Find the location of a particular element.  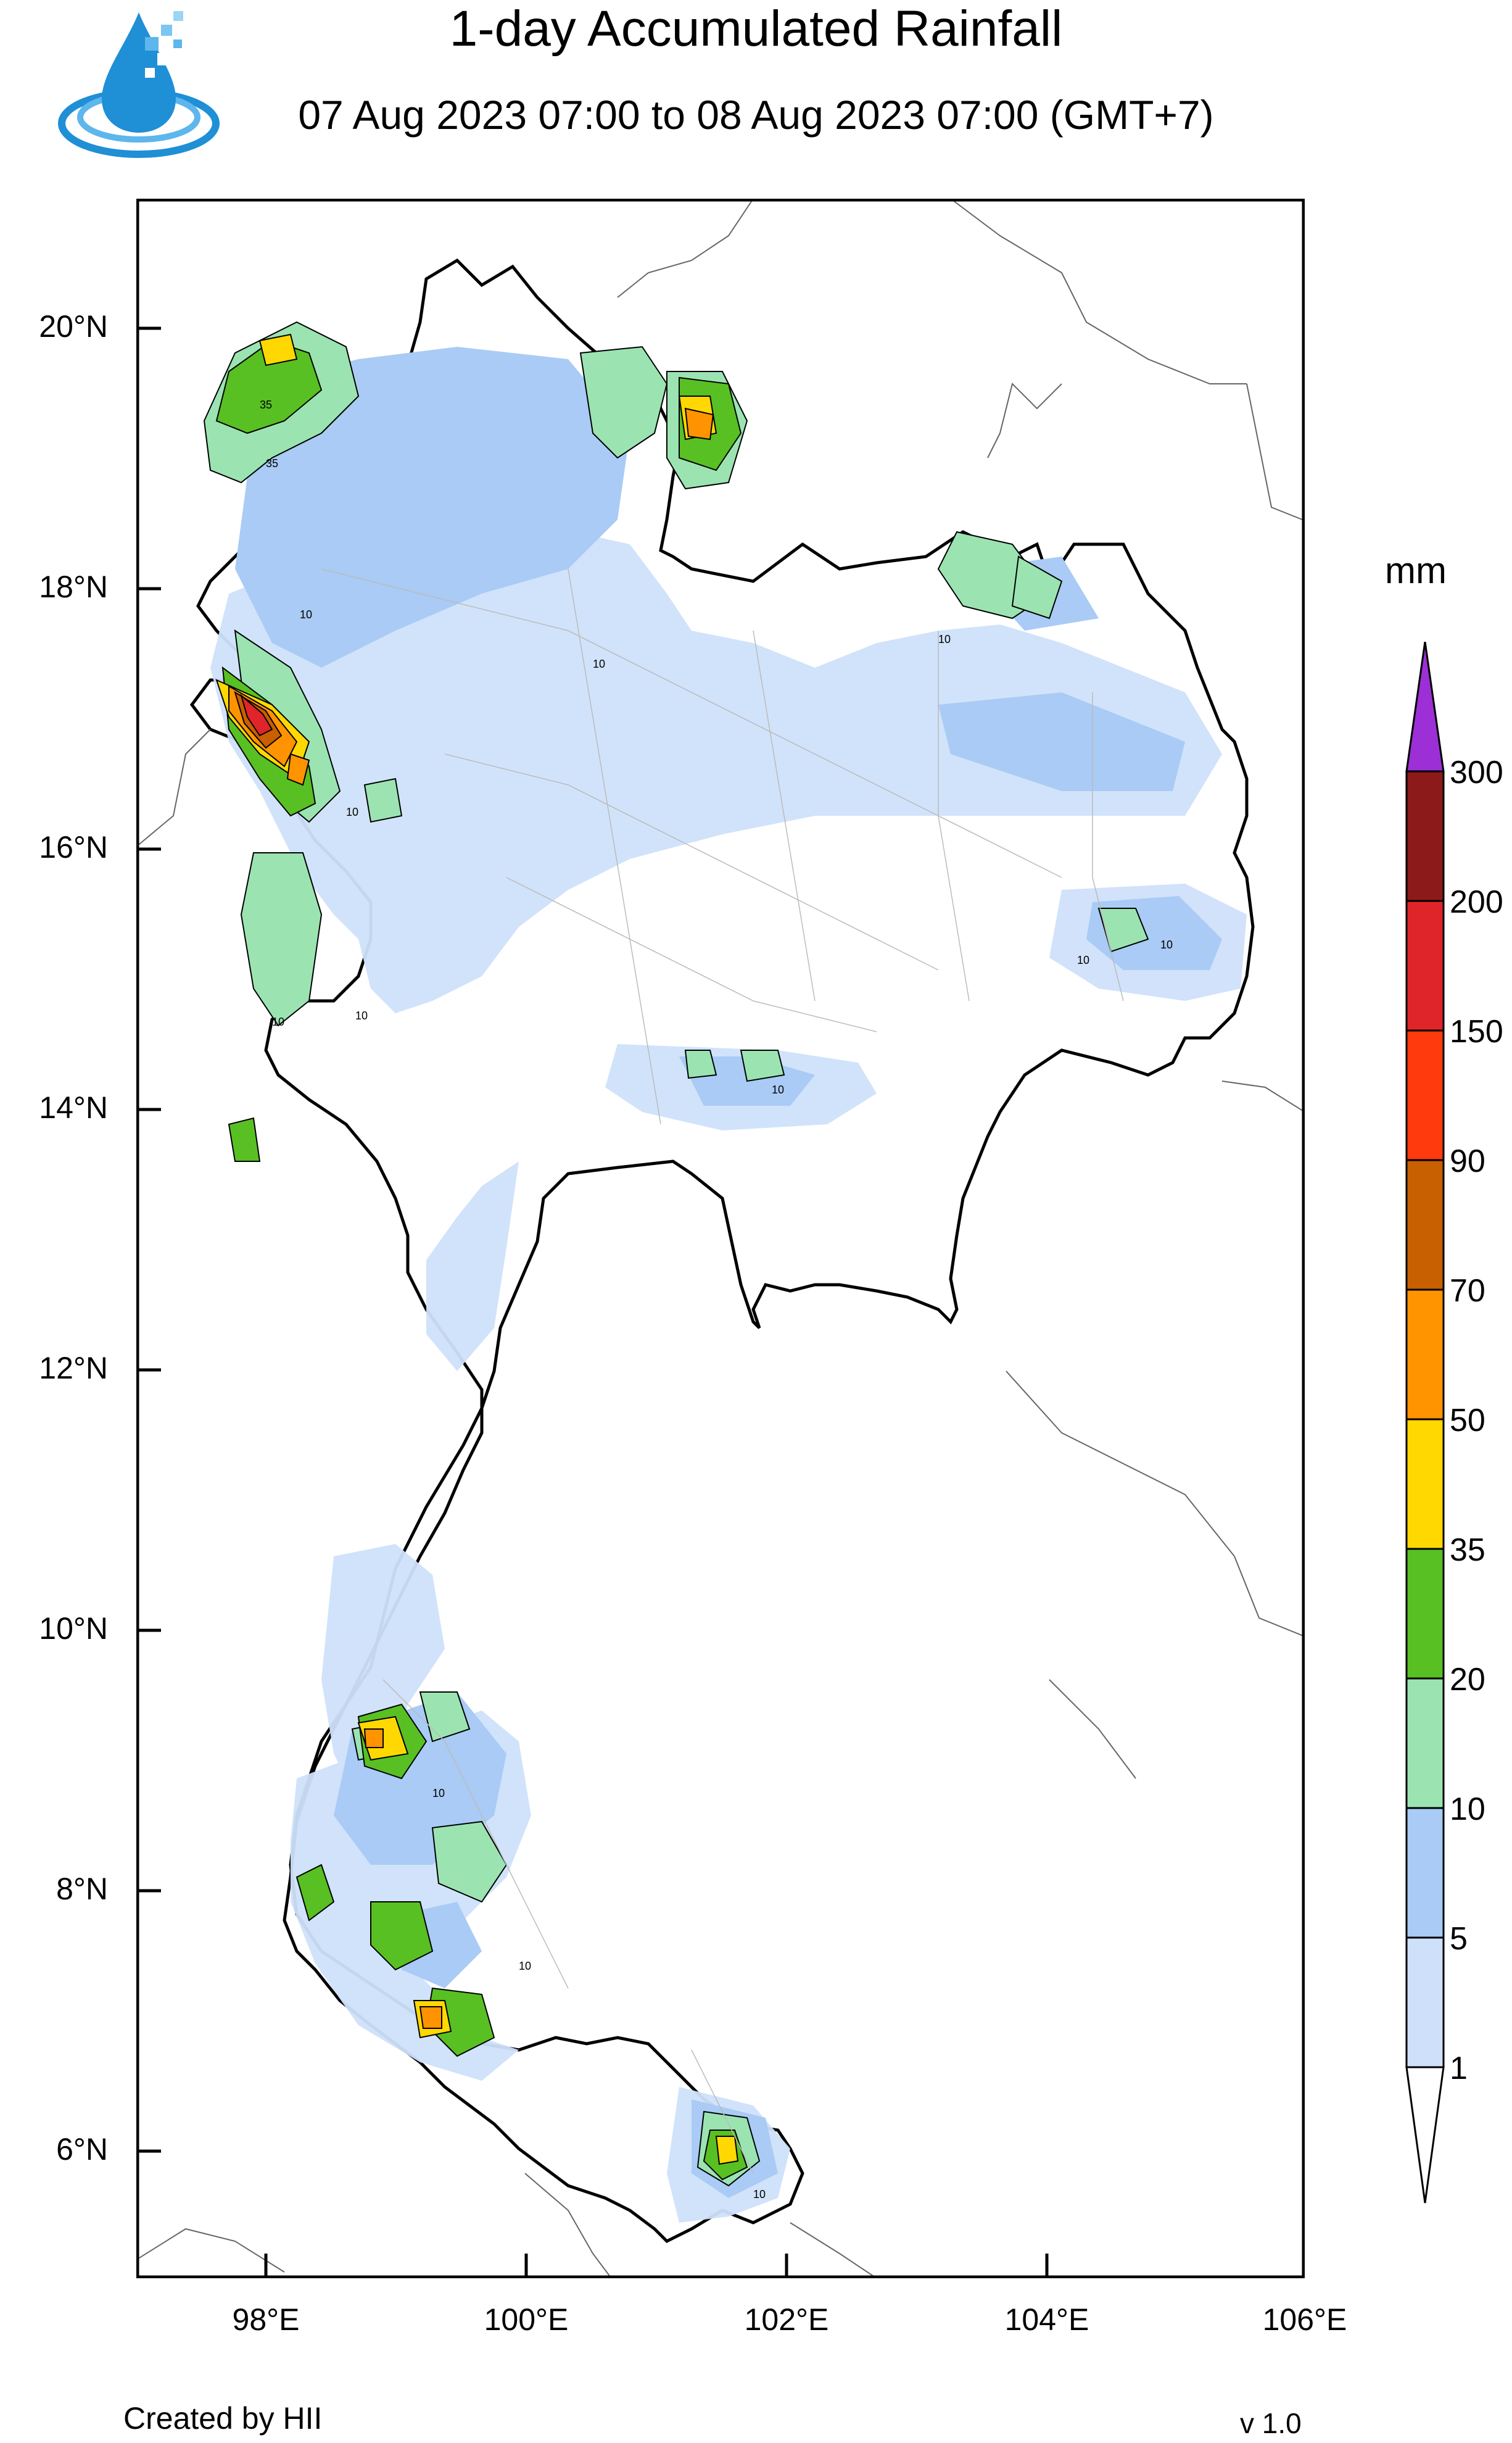

lat-label: 18°N is located at coordinates (73, 587).